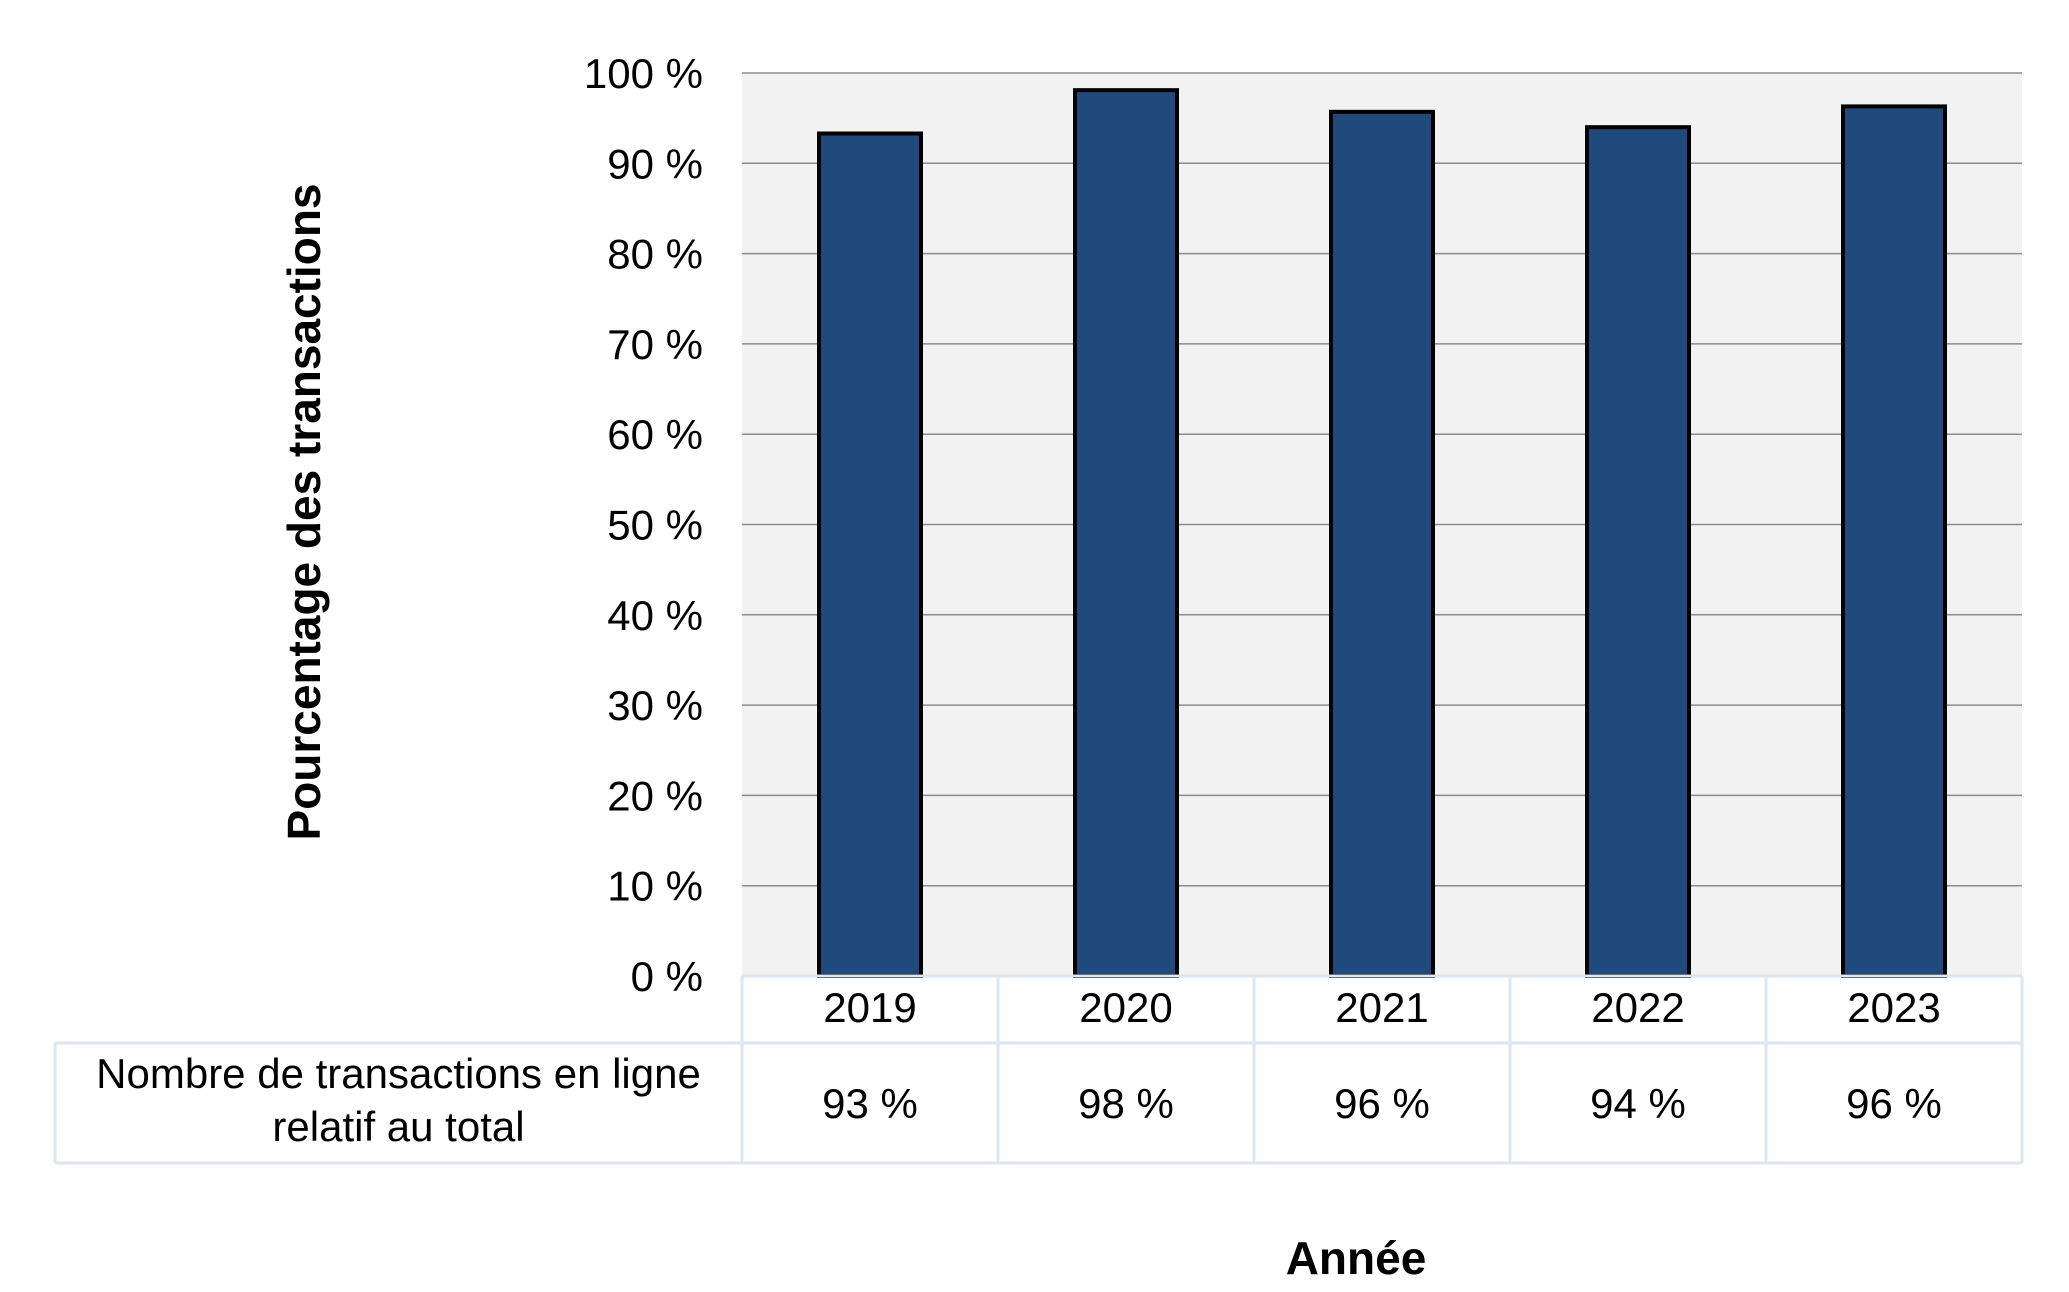 The image size is (2069, 1292). I want to click on y-tick-label: 50 %, so click(655, 525).